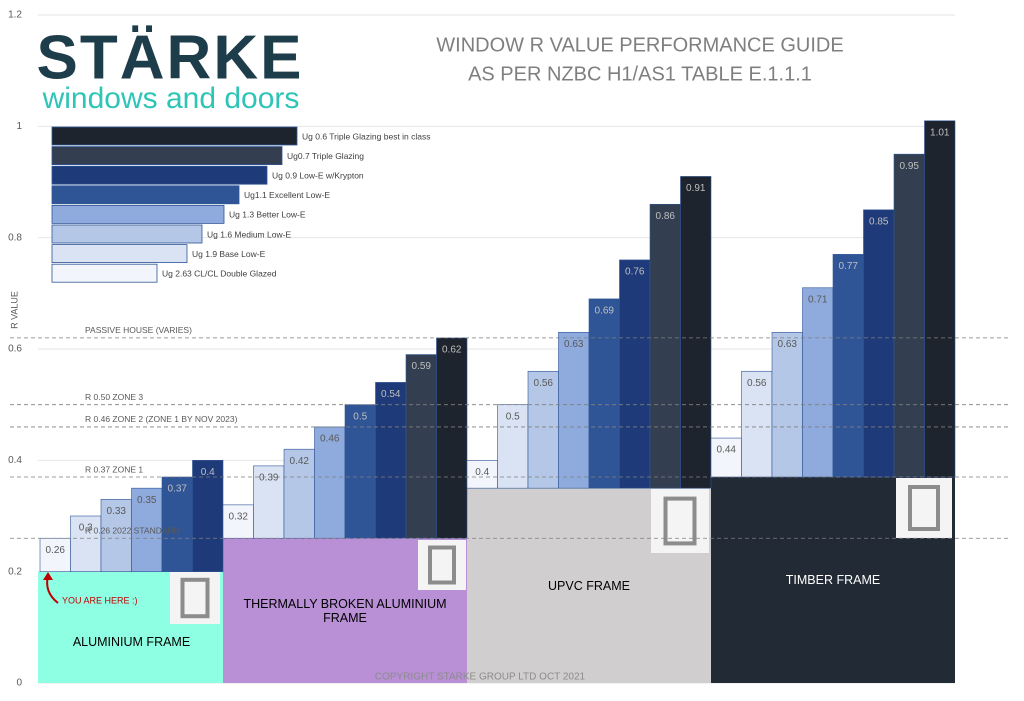  I want to click on frame-label: ALUMINIUM FRAME, so click(131, 642).